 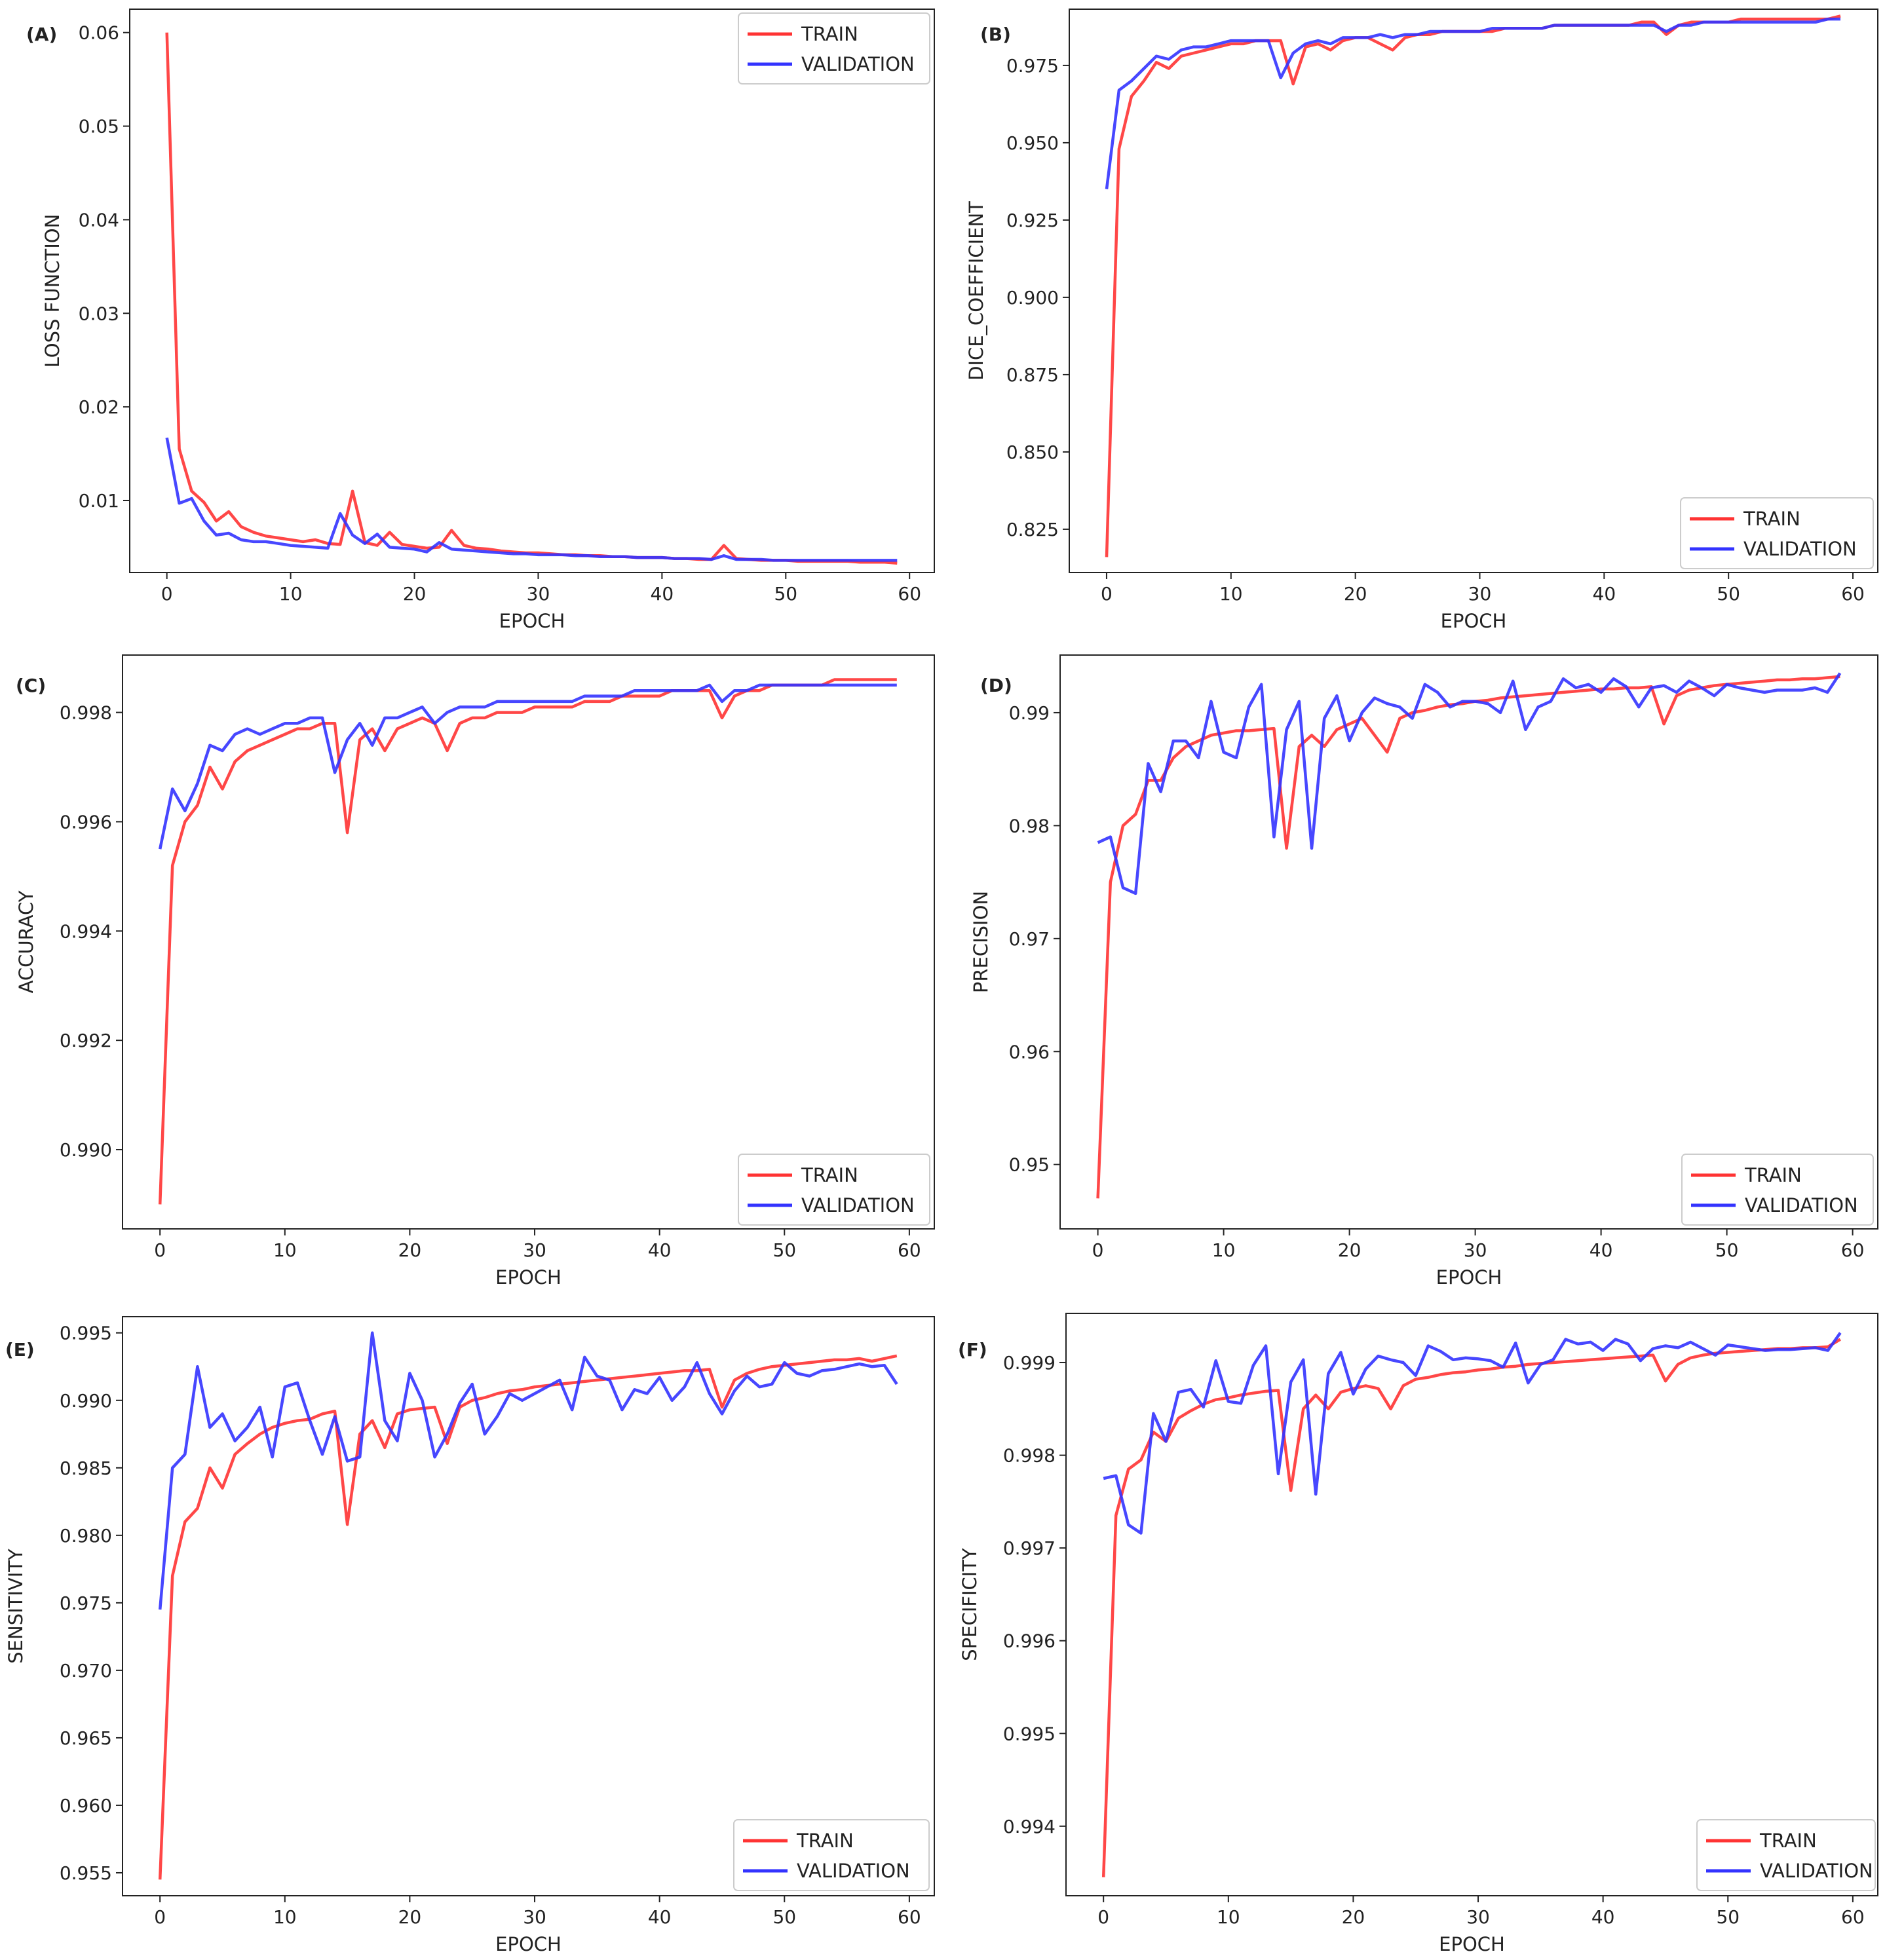 I want to click on y-tick-label: 0.95, so click(x=1029, y=1165).